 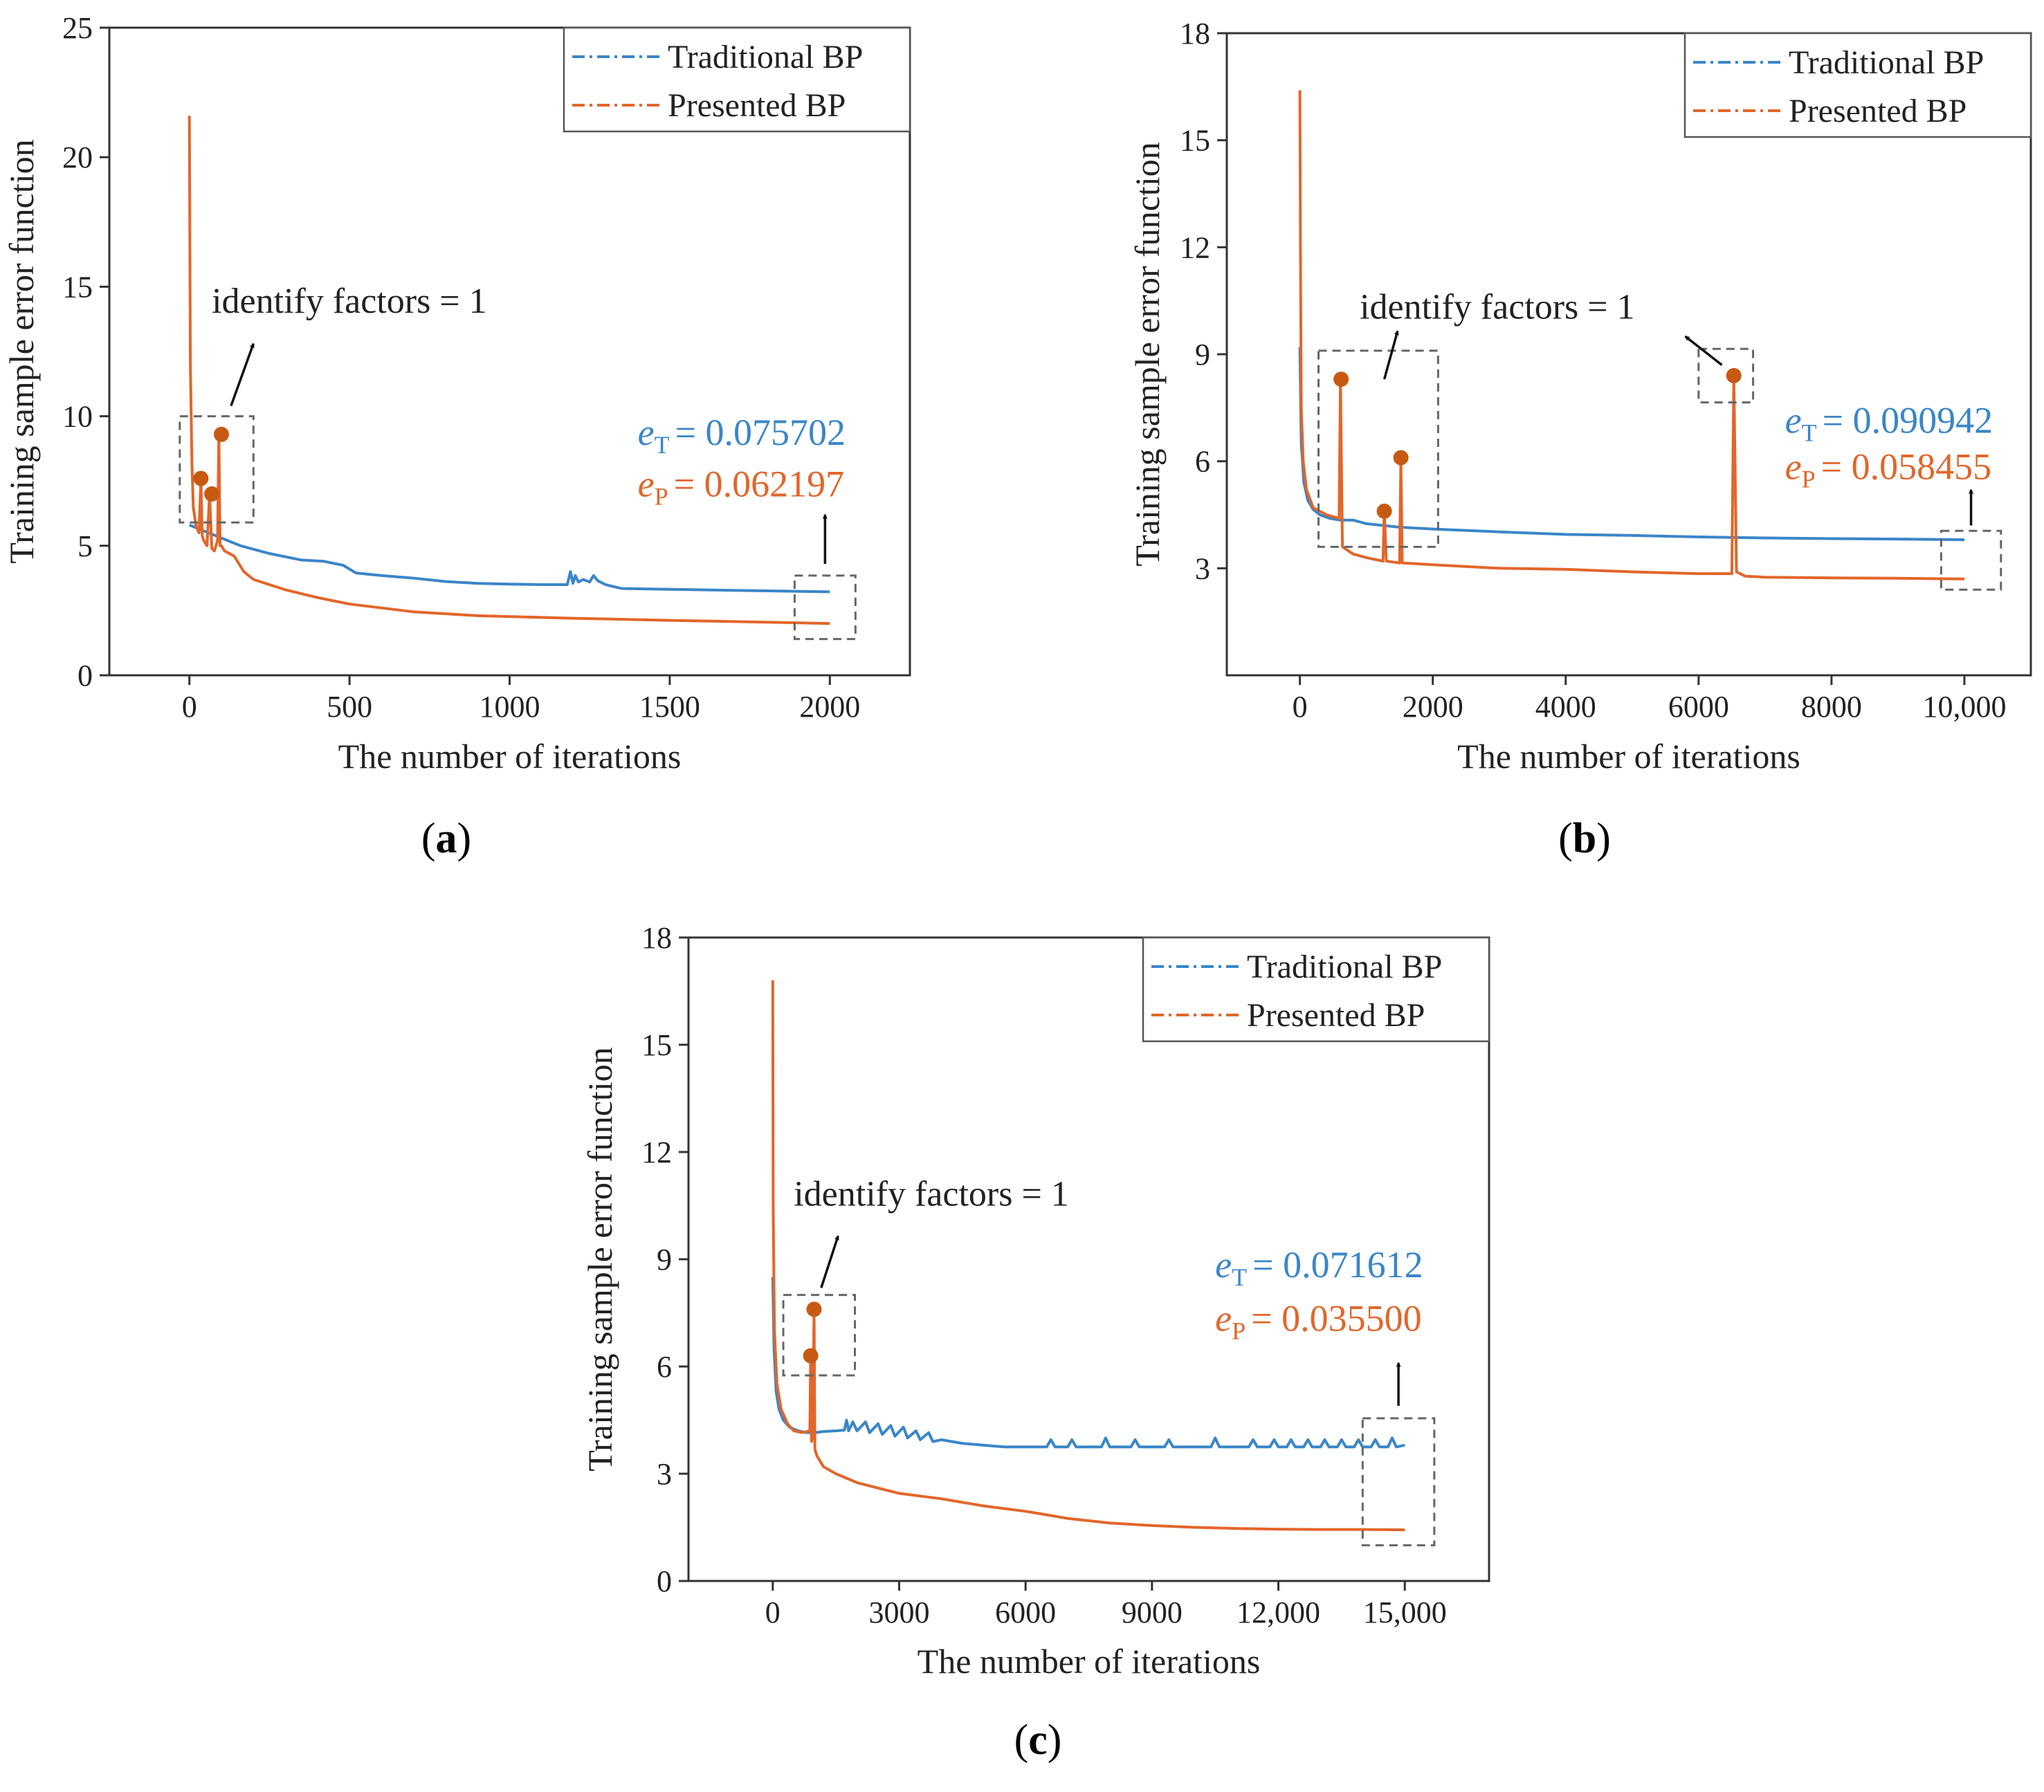 I want to click on traditional-error-label: eT = 0.071612, so click(x=1319, y=1267).